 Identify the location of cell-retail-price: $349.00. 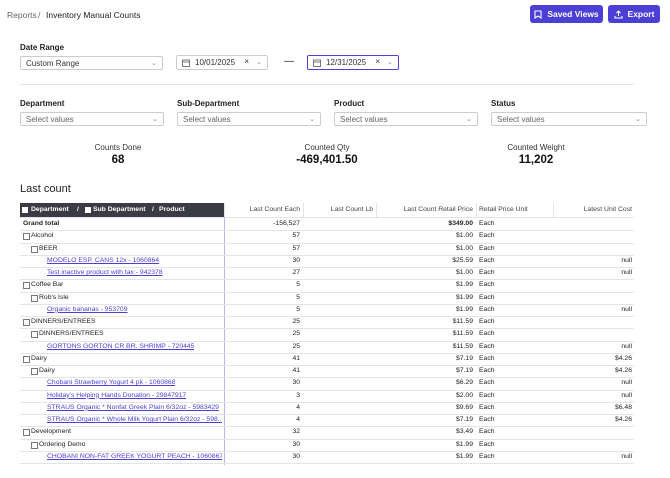
(423, 224).